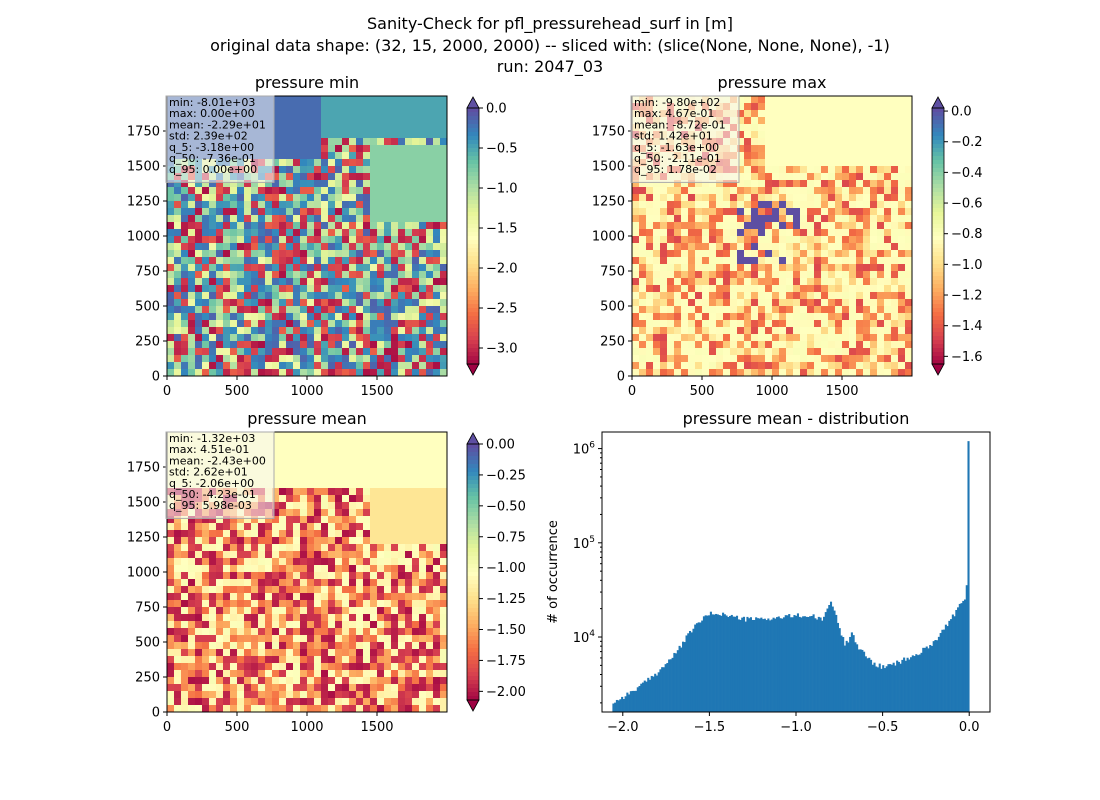  What do you see at coordinates (502, 269) in the screenshot?
I see `colorbar-tick-label: −2.0` at bounding box center [502, 269].